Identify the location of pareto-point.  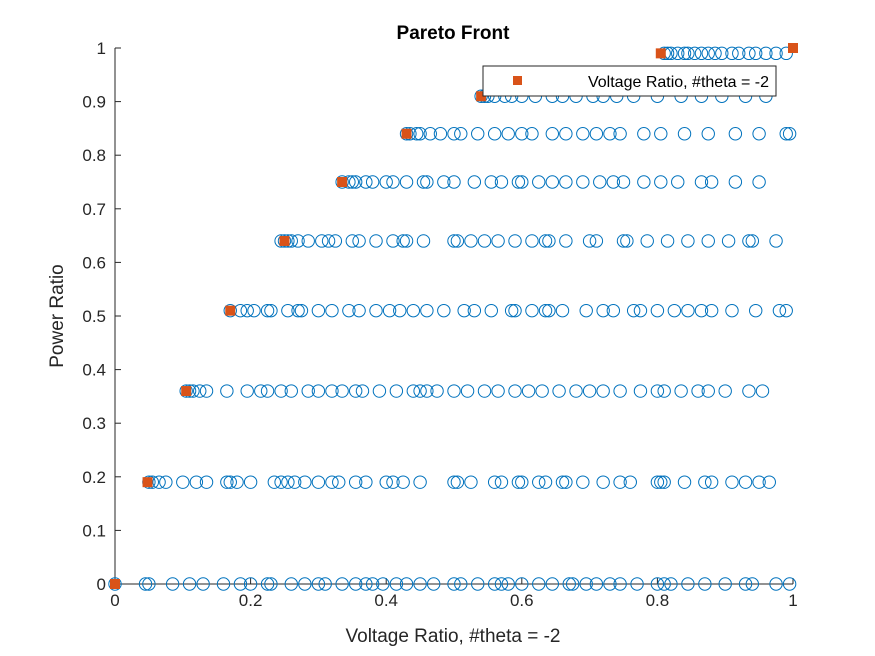
(660, 53).